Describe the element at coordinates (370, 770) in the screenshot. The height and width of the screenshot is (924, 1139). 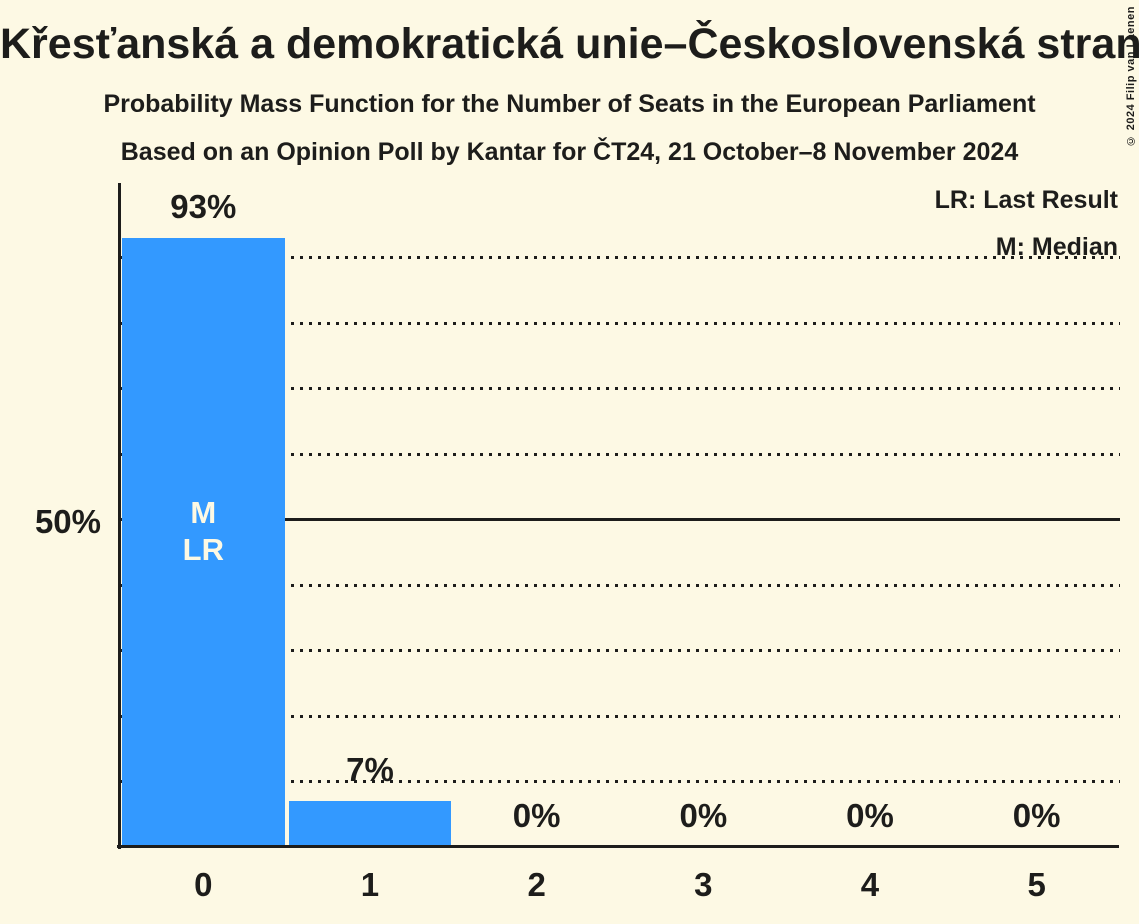
I see `value-label-seat-1: 7%` at that location.